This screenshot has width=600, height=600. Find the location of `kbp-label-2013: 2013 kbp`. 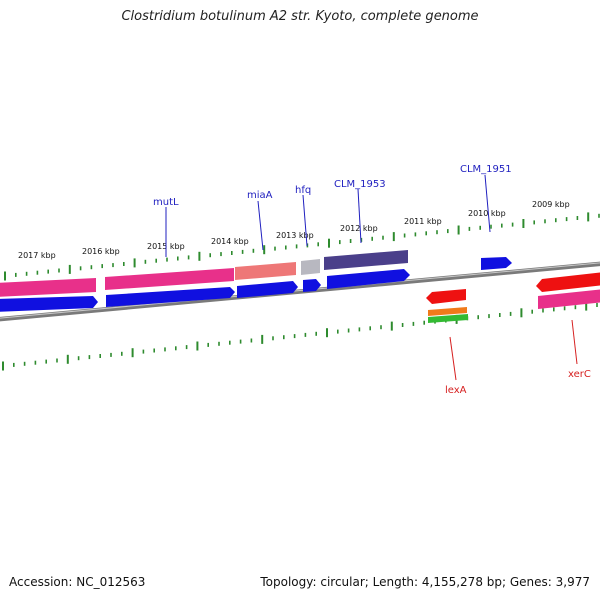

kbp-label-2013: 2013 kbp is located at coordinates (295, 235).